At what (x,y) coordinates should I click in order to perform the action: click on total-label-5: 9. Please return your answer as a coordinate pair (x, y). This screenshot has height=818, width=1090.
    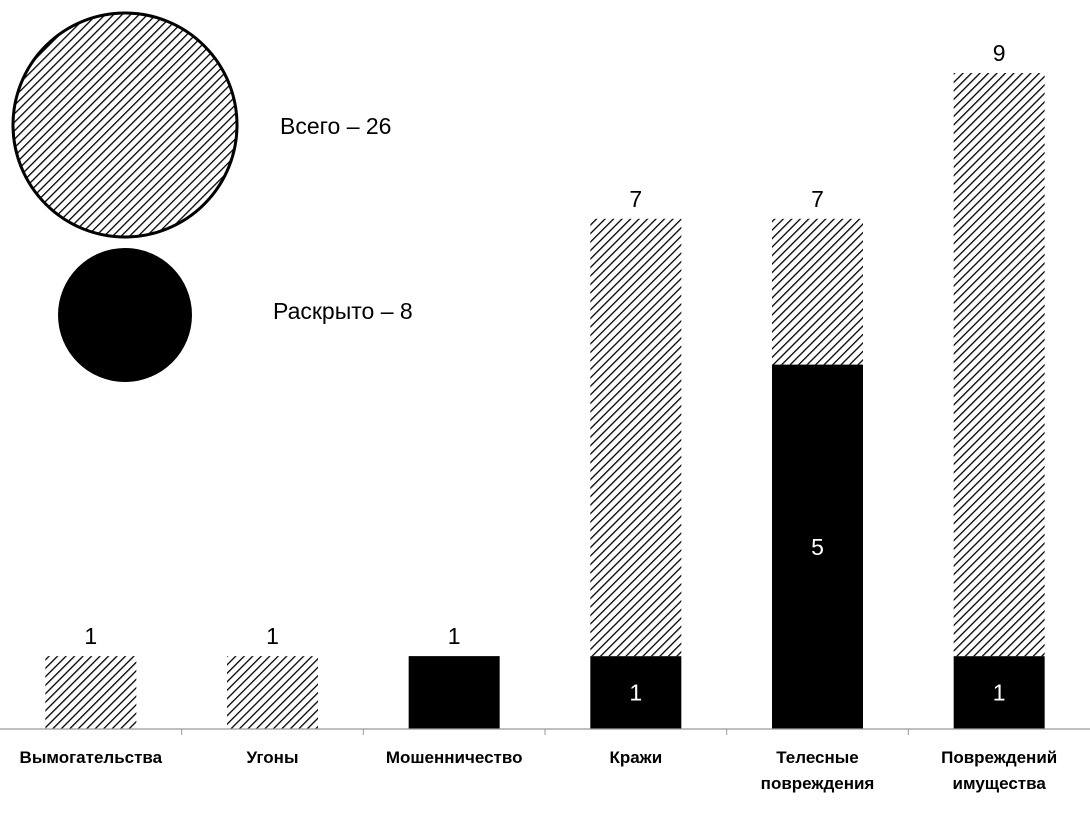
    Looking at the image, I should click on (999, 53).